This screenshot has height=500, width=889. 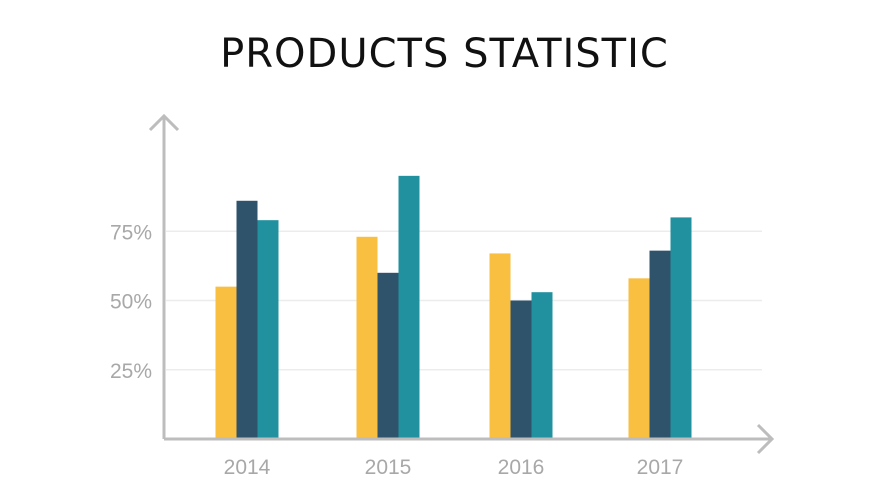 What do you see at coordinates (660, 467) in the screenshot?
I see `x-tick-label: 2017` at bounding box center [660, 467].